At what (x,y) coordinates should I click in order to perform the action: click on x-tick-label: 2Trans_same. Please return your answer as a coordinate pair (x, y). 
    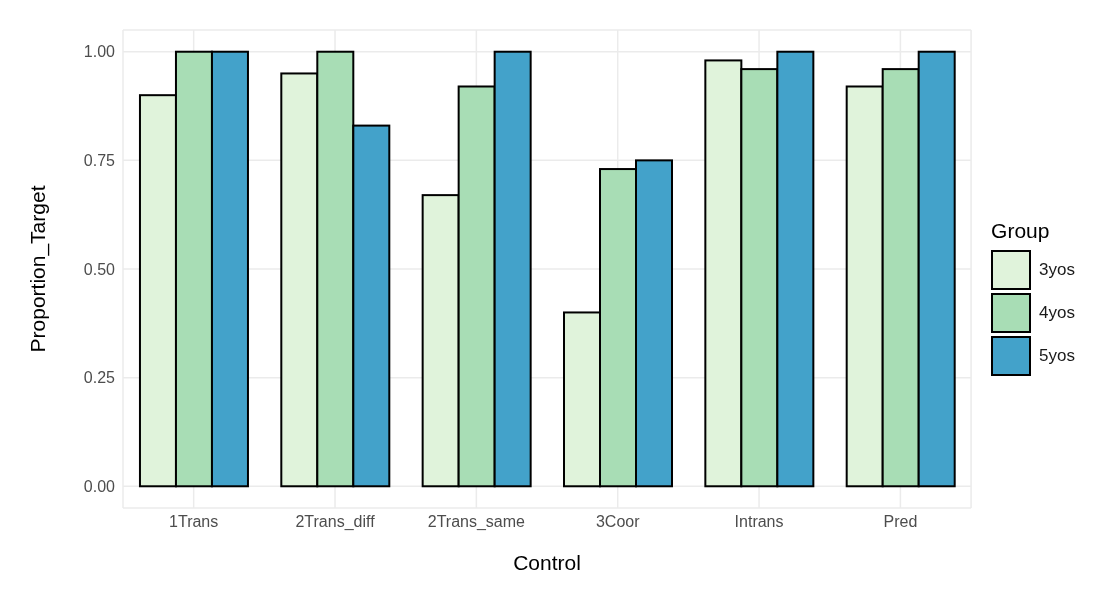
    Looking at the image, I should click on (476, 522).